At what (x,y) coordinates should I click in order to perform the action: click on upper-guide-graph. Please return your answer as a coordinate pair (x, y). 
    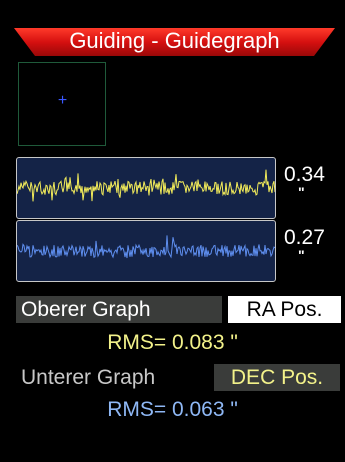
    Looking at the image, I should click on (146, 188).